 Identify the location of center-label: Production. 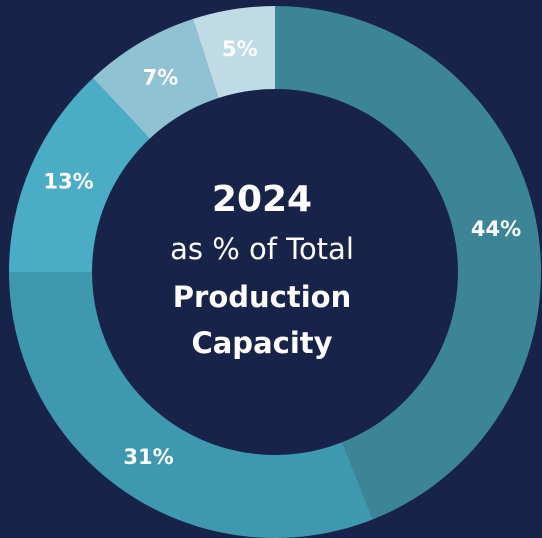
(262, 297).